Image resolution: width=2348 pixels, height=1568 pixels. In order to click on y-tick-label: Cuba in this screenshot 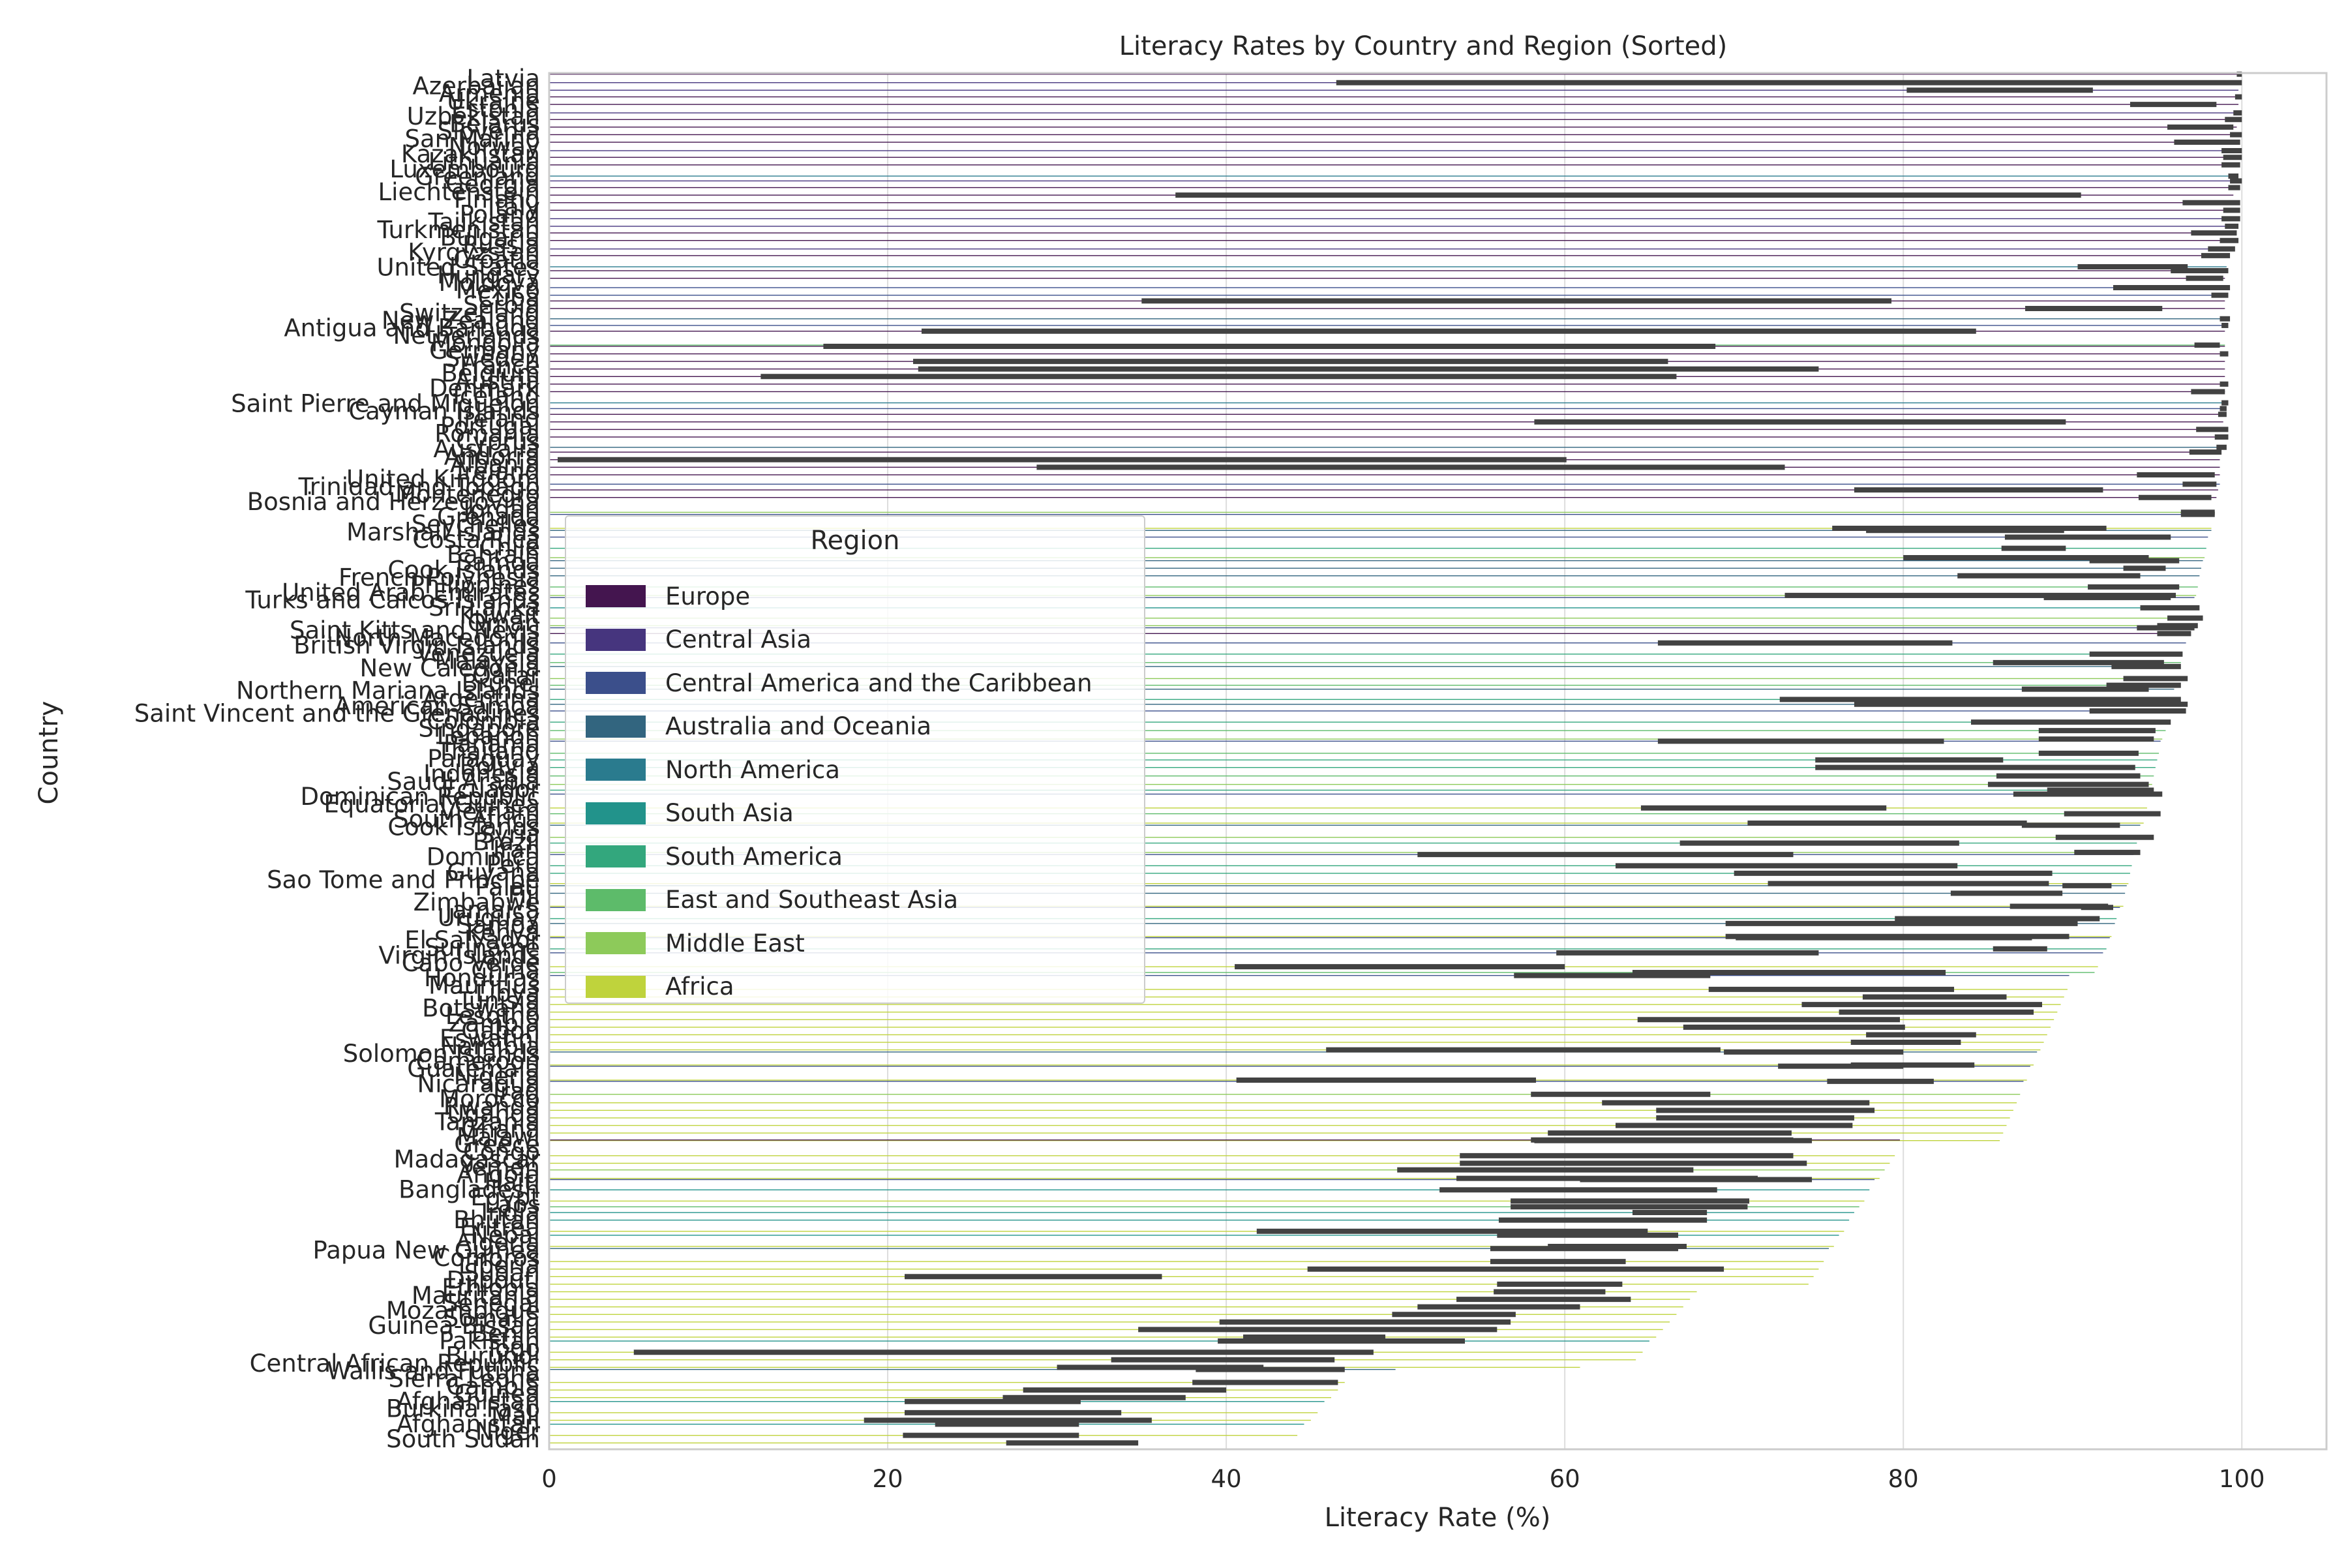, I will do `click(509, 298)`.